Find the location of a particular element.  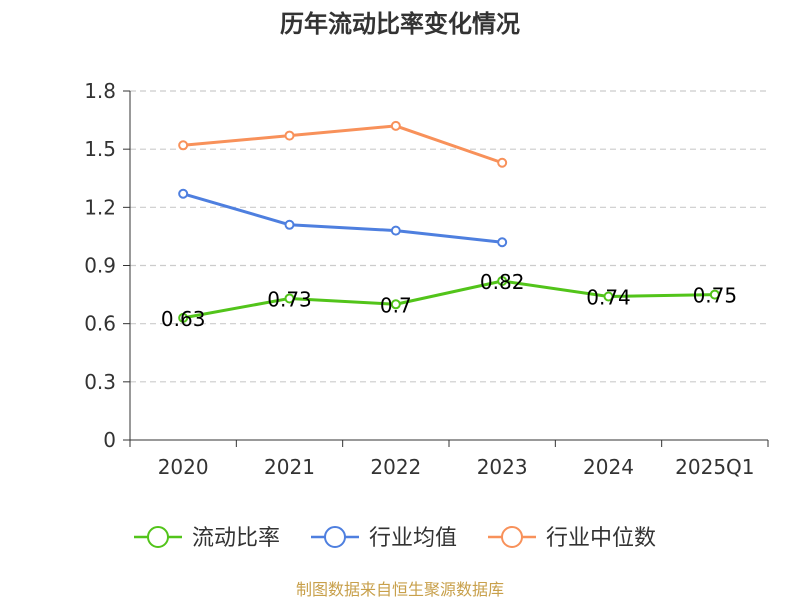

y-tick-label: 0.9 is located at coordinates (100, 266).